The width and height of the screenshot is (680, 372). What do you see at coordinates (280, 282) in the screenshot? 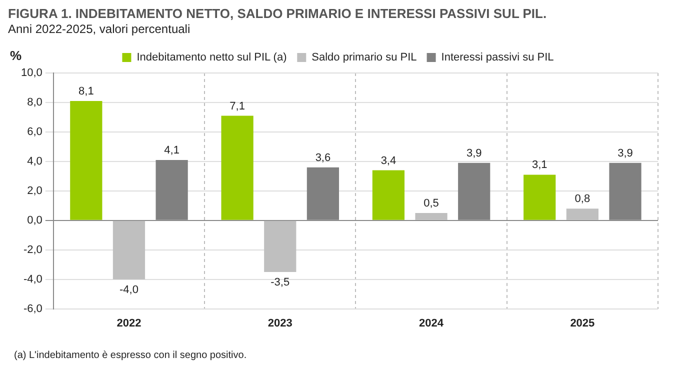
I see `data-label: -3,5` at bounding box center [280, 282].